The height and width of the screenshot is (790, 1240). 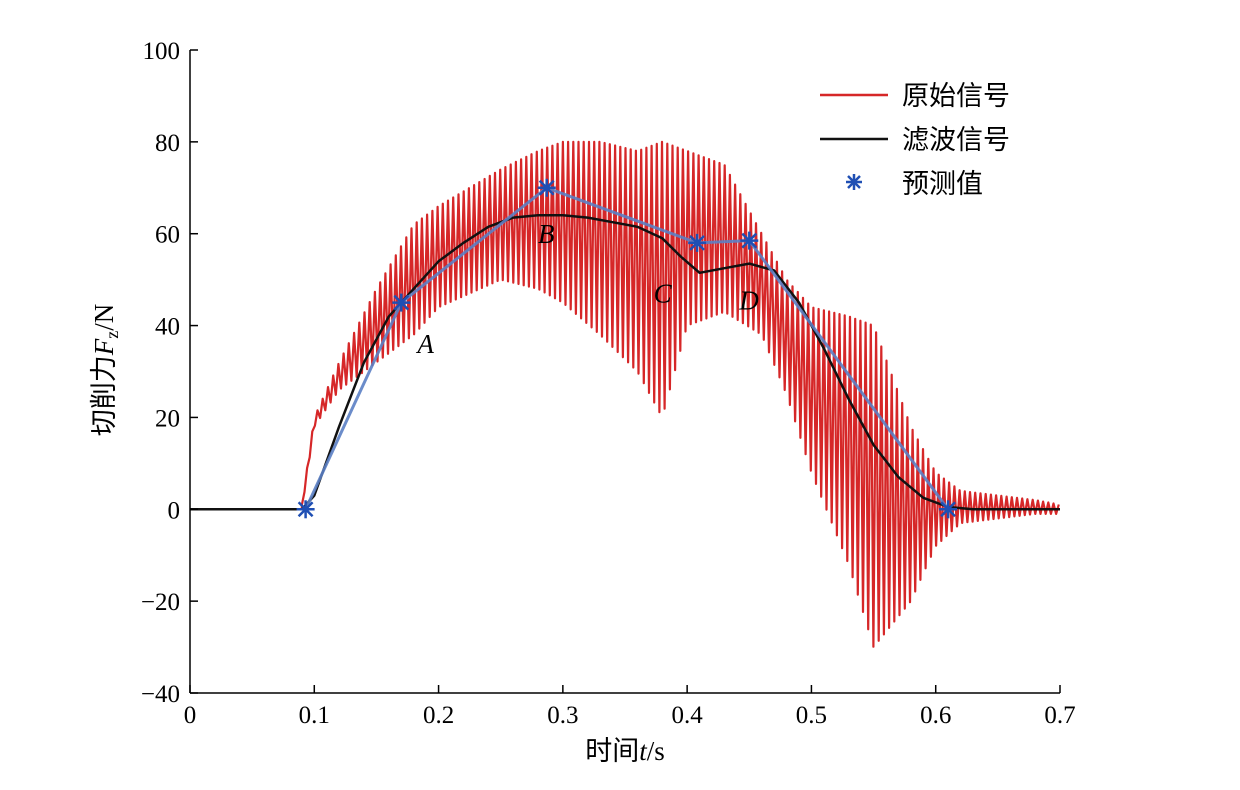 What do you see at coordinates (748, 301) in the screenshot?
I see `annotation-D: D` at bounding box center [748, 301].